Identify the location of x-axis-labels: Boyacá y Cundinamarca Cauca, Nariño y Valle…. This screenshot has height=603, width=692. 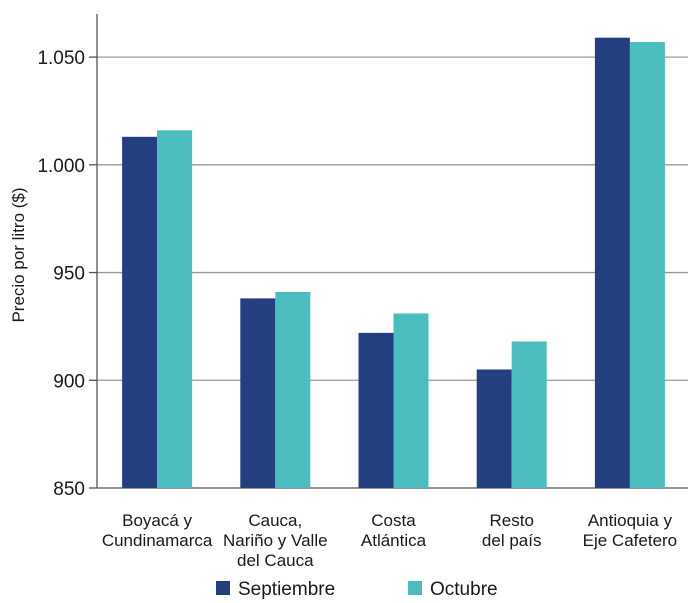
(389, 540).